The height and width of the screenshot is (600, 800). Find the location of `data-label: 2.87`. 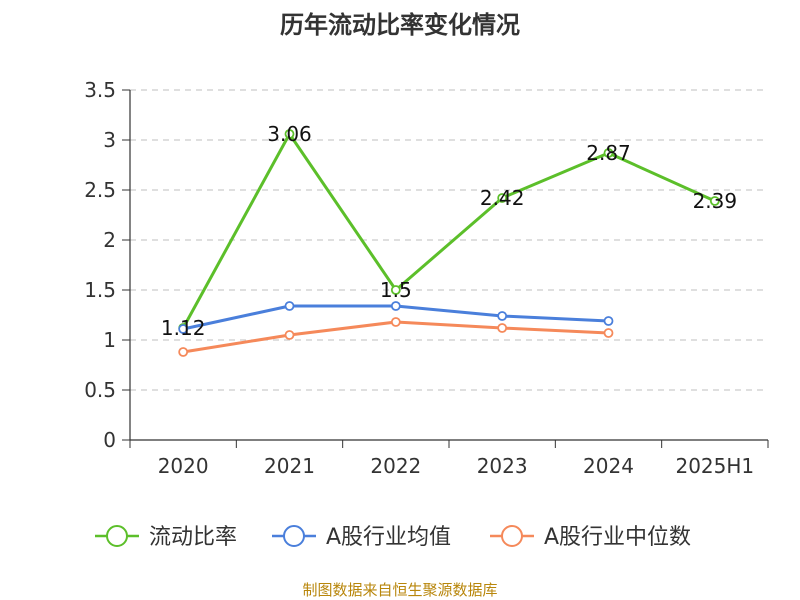

data-label: 2.87 is located at coordinates (608, 153).